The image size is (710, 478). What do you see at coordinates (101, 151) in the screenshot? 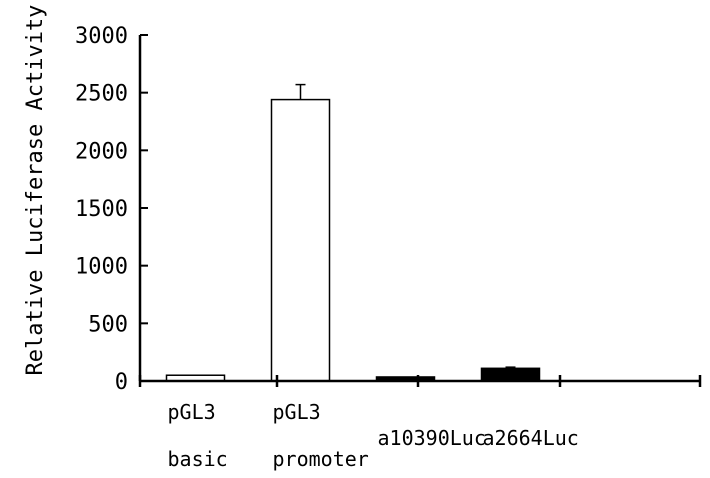
I see `y-tick-label: 2000` at bounding box center [101, 151].